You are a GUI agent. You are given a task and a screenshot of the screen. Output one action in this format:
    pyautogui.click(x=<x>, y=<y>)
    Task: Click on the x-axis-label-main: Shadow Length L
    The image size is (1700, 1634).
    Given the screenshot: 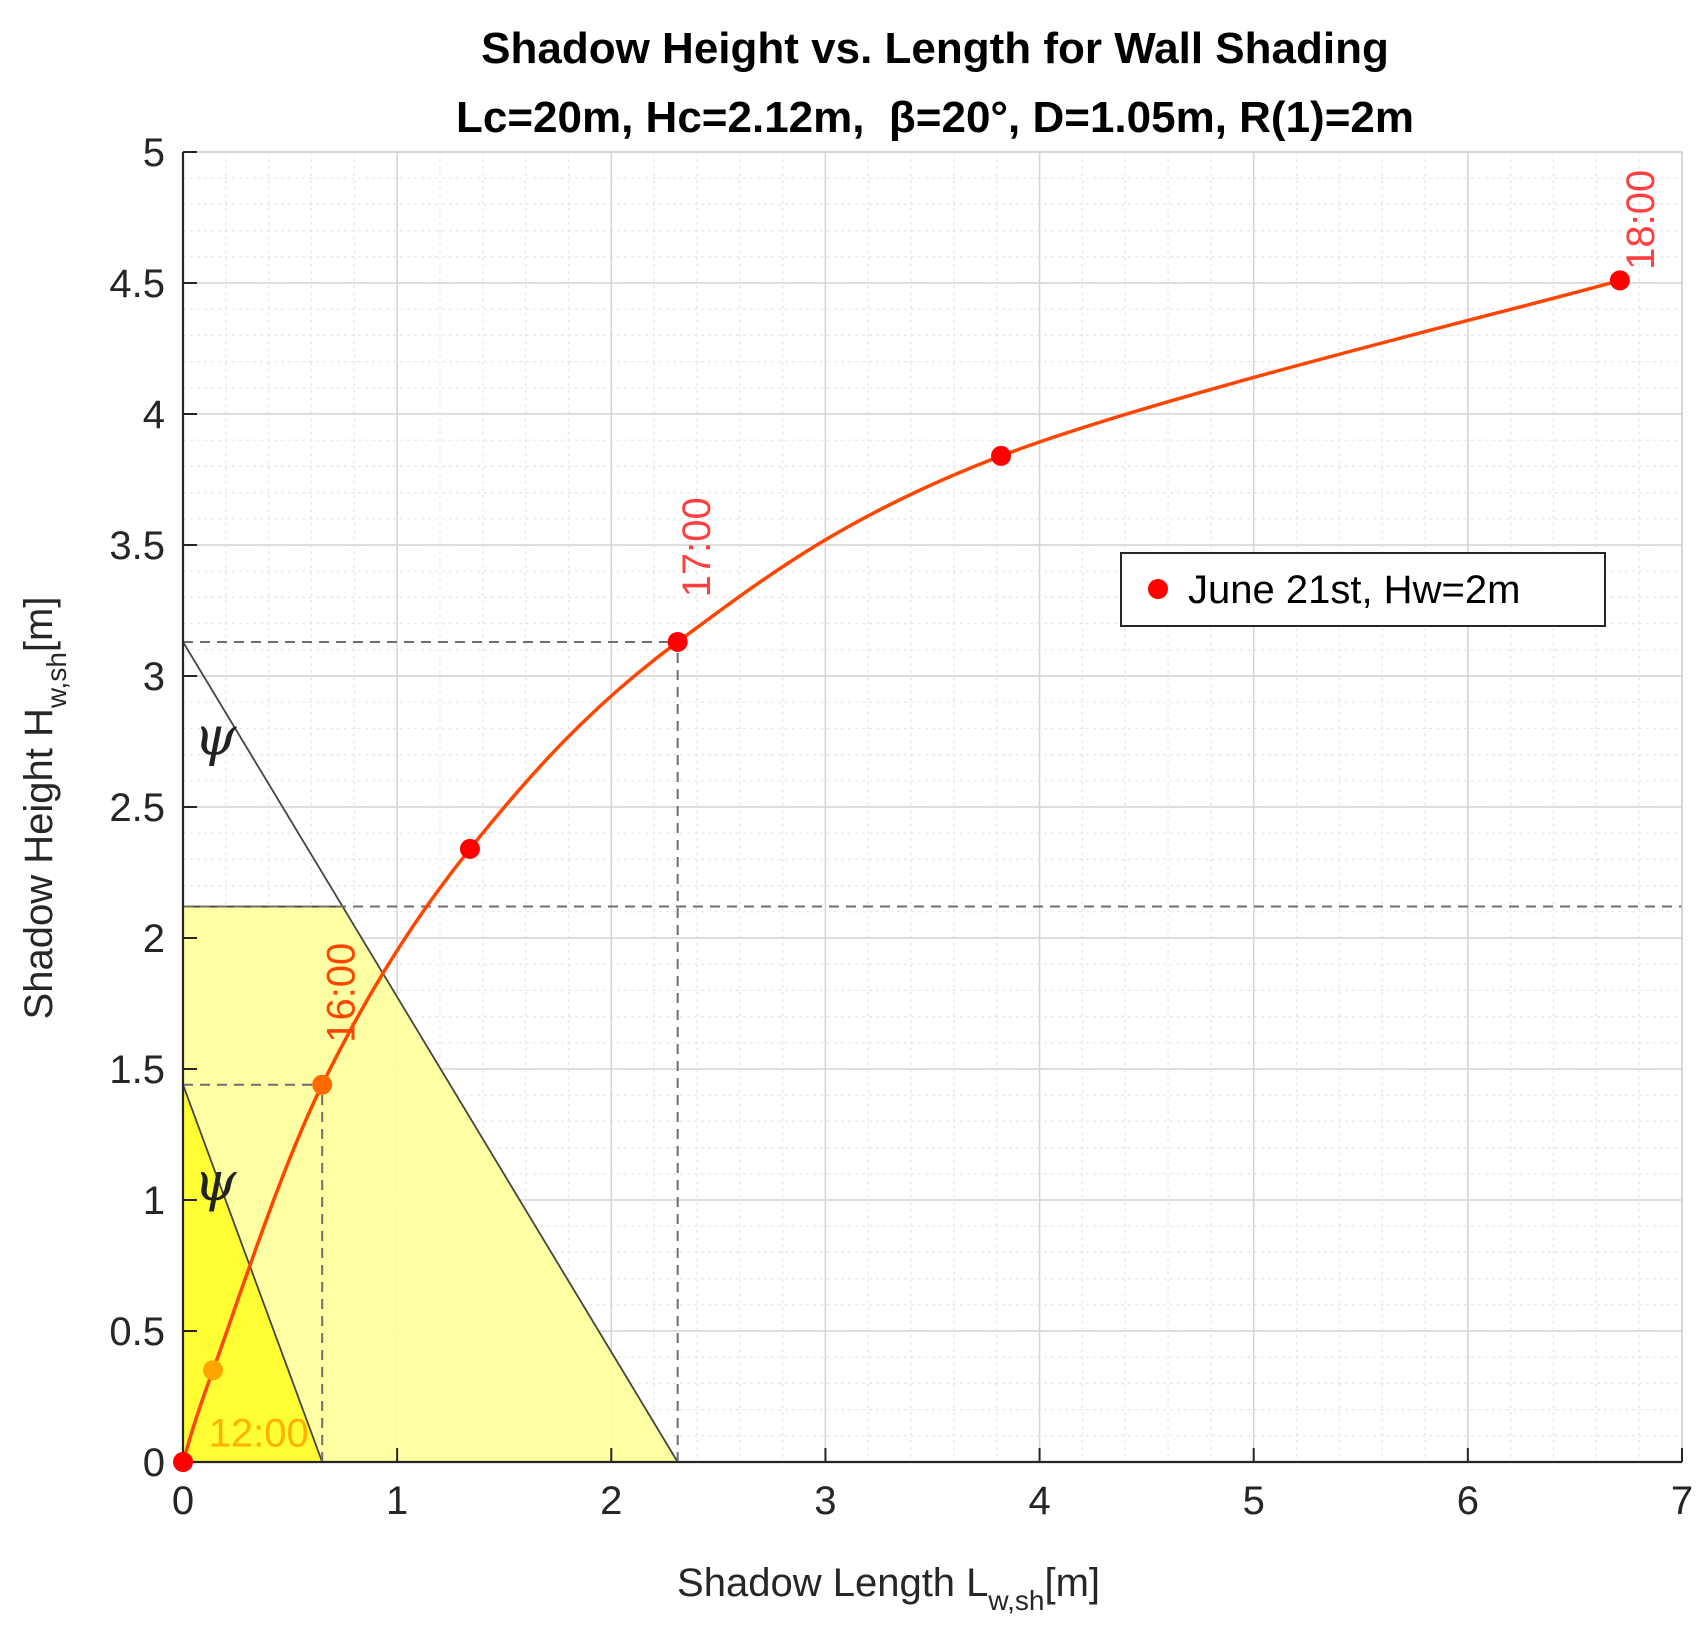 What is the action you would take?
    pyautogui.click(x=832, y=1583)
    